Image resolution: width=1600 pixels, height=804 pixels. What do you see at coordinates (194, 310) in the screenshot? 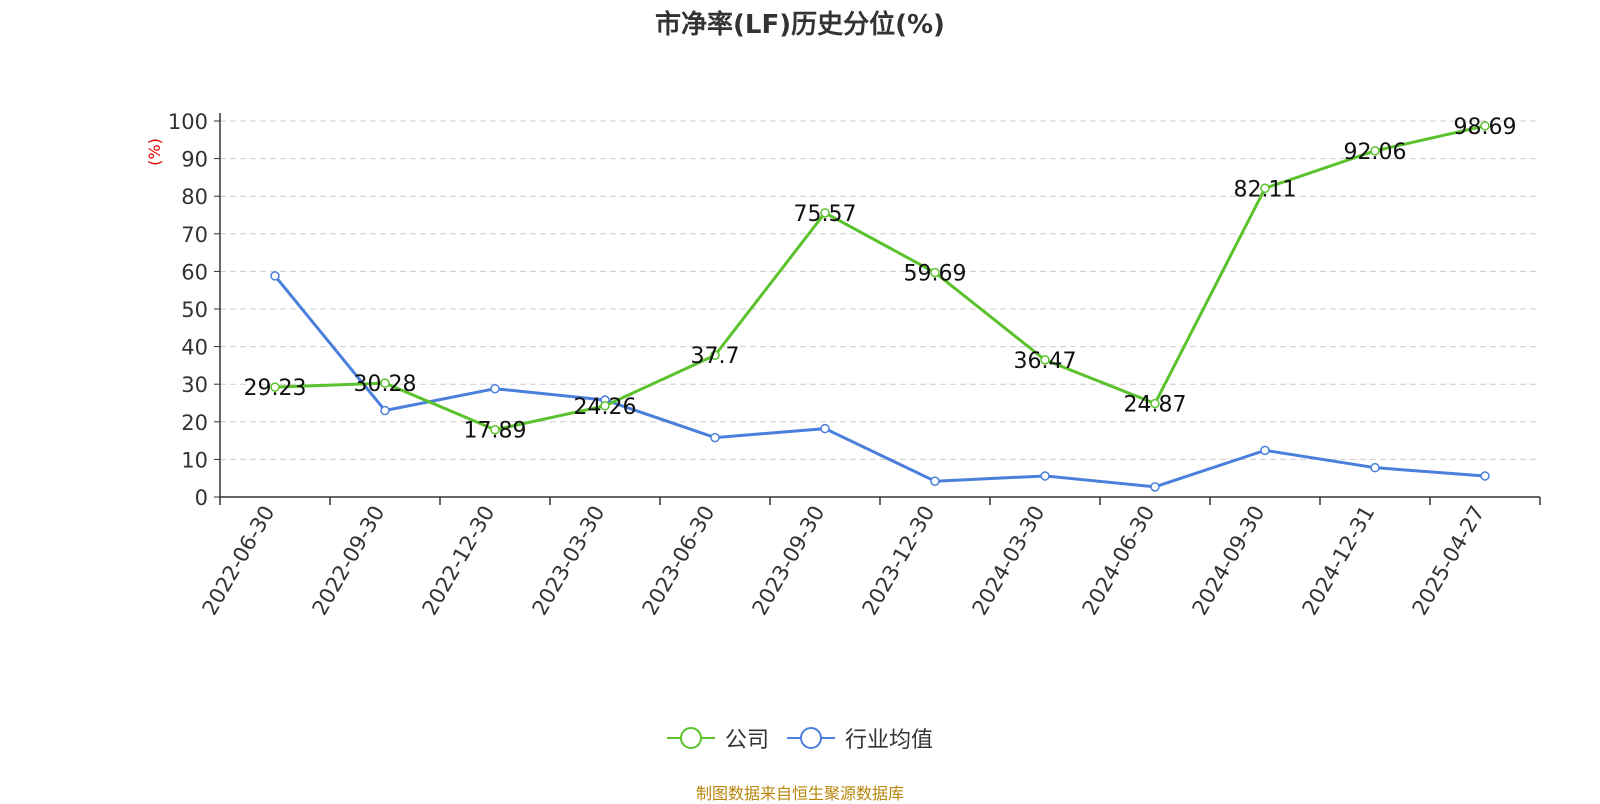
I see `y-tick-label: 50` at bounding box center [194, 310].